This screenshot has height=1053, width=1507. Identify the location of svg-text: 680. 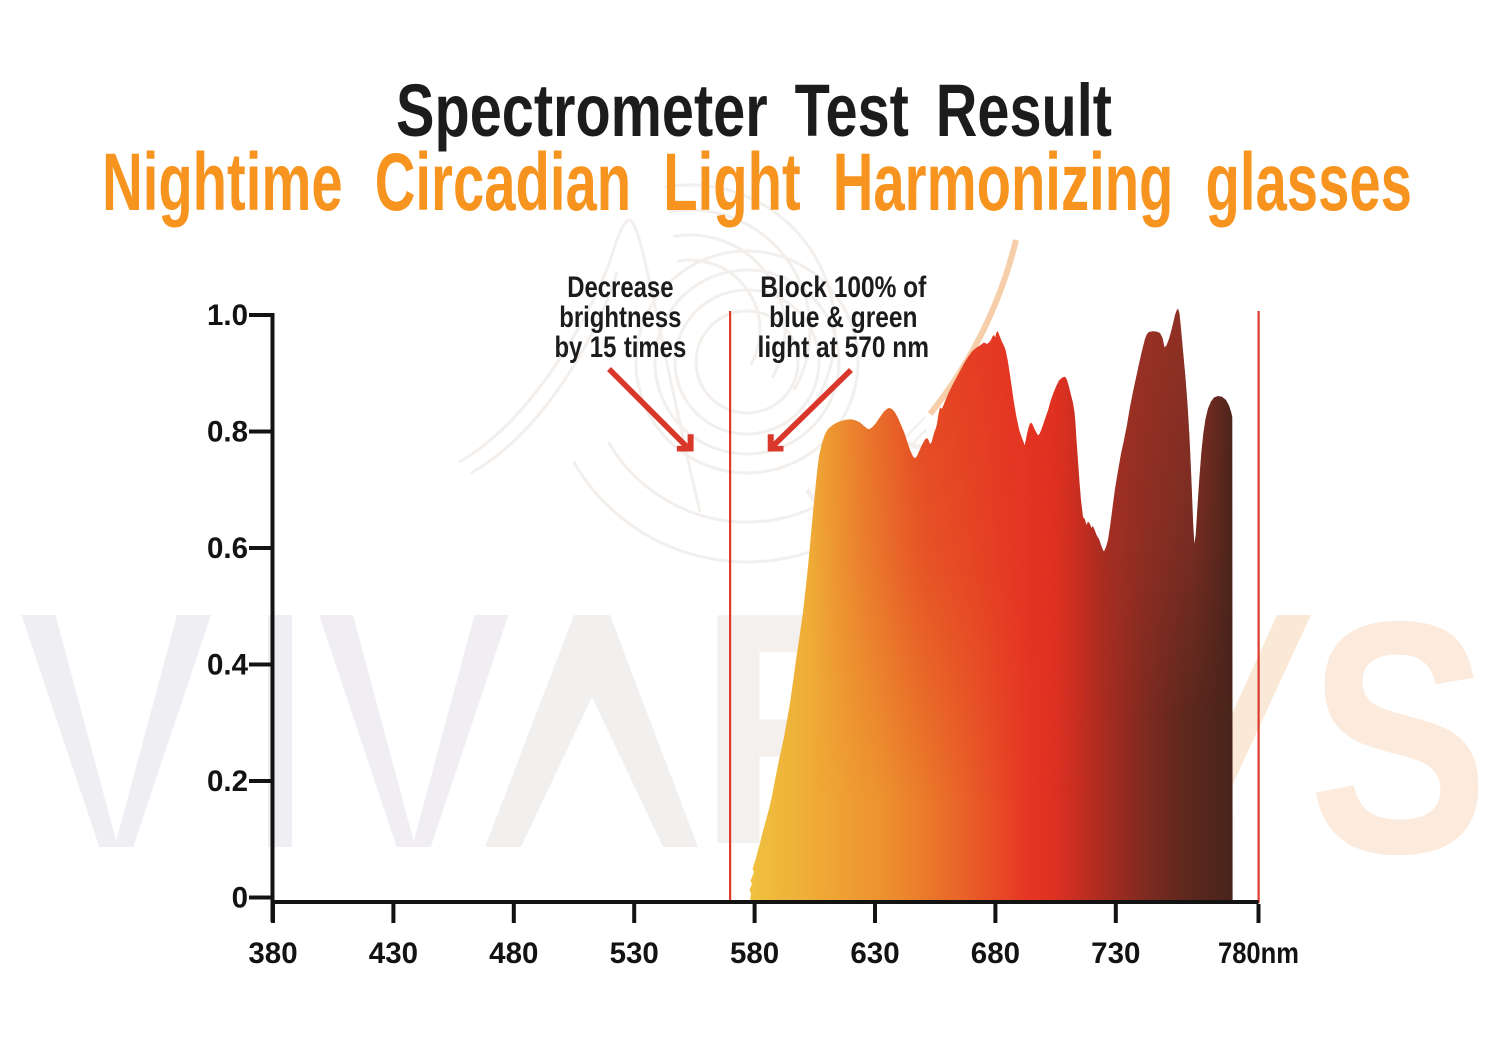
(995, 953).